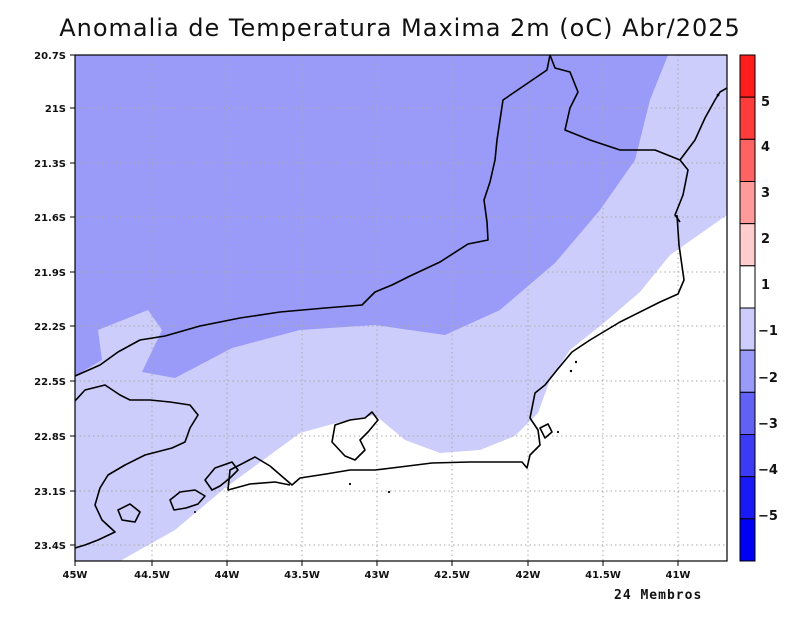 The height and width of the screenshot is (618, 800). Describe the element at coordinates (452, 575) in the screenshot. I see `x-tick-label: 42.5W` at that location.